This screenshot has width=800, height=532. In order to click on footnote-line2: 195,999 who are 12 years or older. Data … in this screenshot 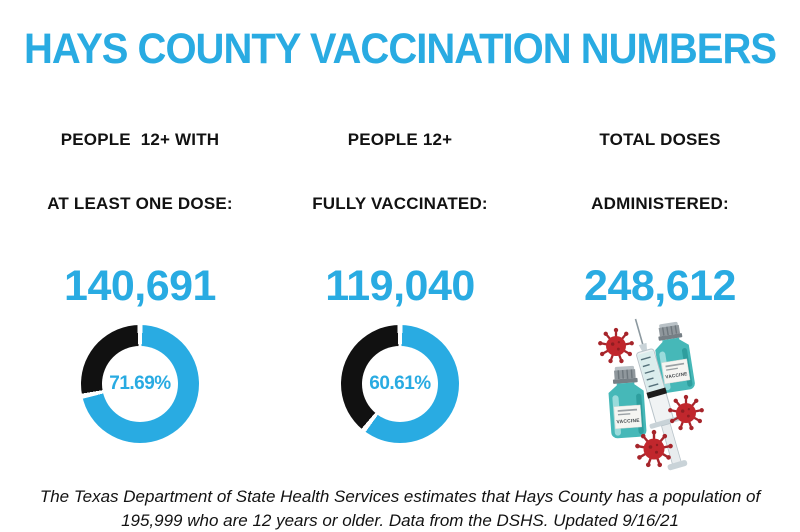, I will do `click(400, 520)`.